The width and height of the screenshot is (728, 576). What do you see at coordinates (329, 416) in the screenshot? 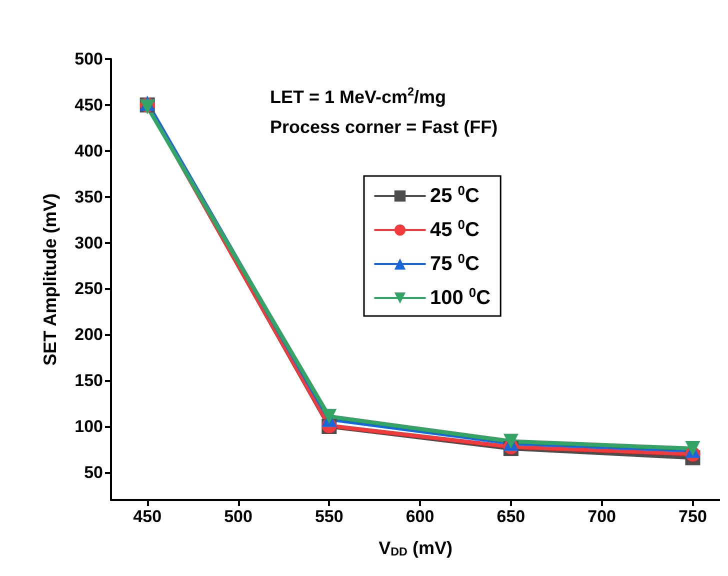
I see `point` at bounding box center [329, 416].